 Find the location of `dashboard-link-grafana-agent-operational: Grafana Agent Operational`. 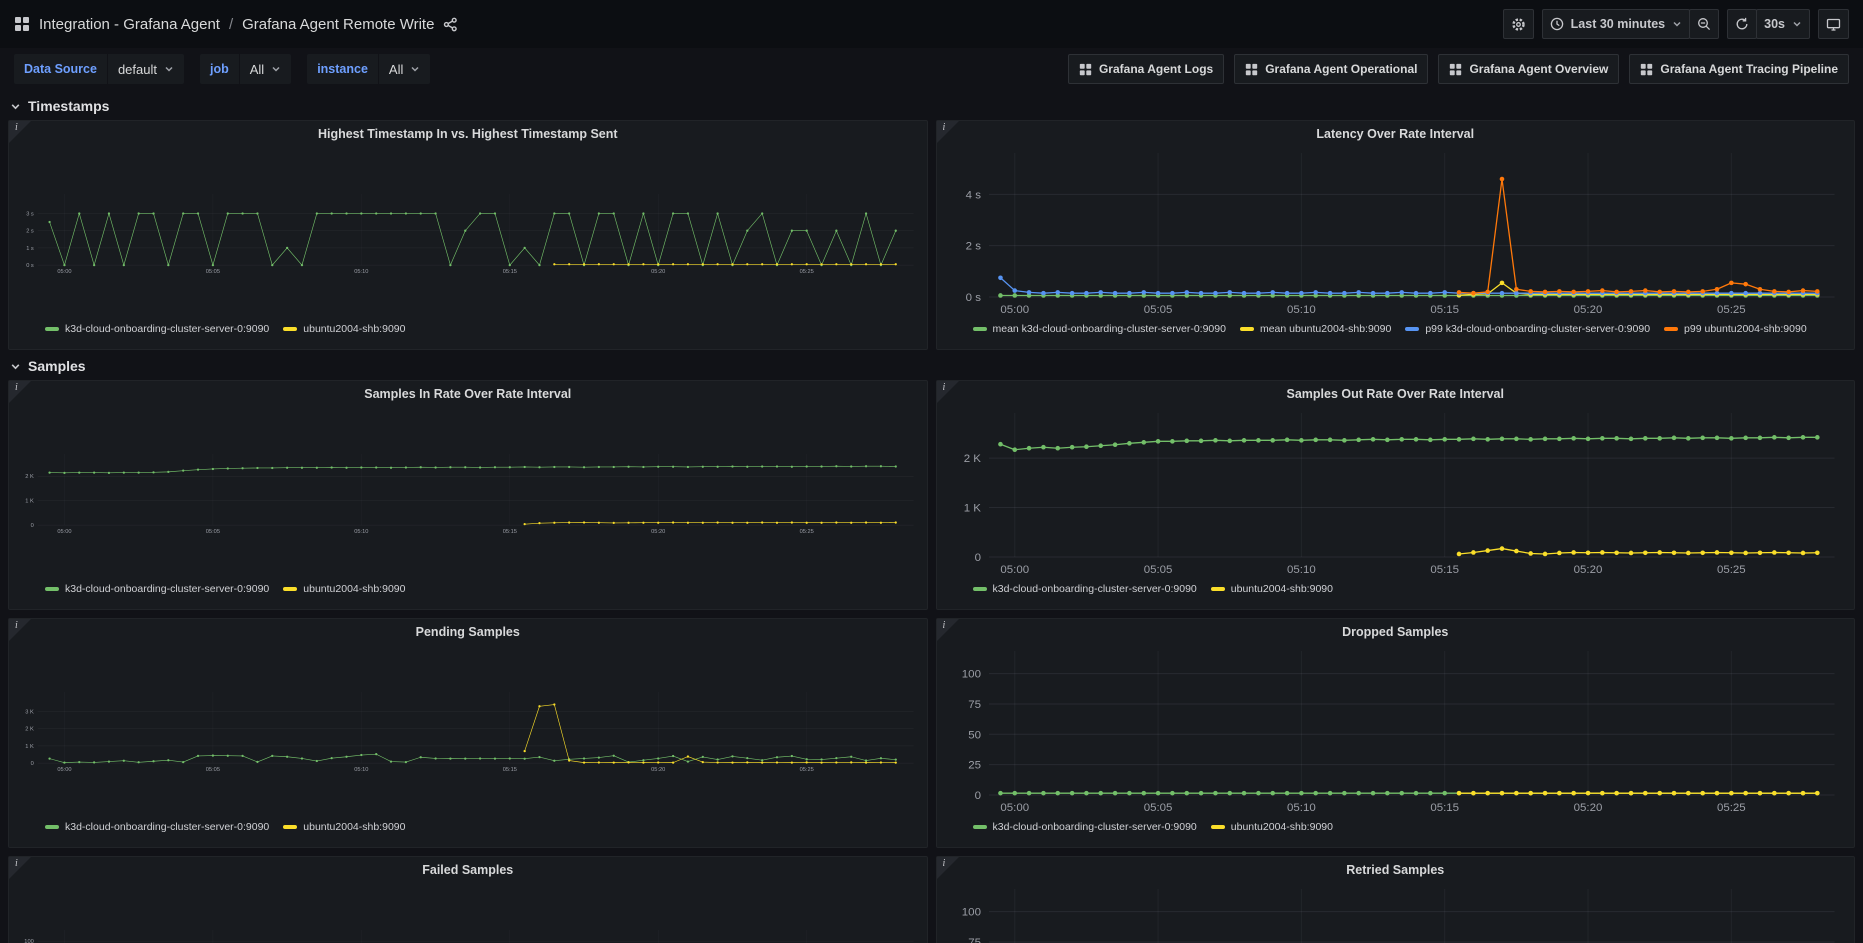

dashboard-link-grafana-agent-operational: Grafana Agent Operational is located at coordinates (1331, 69).